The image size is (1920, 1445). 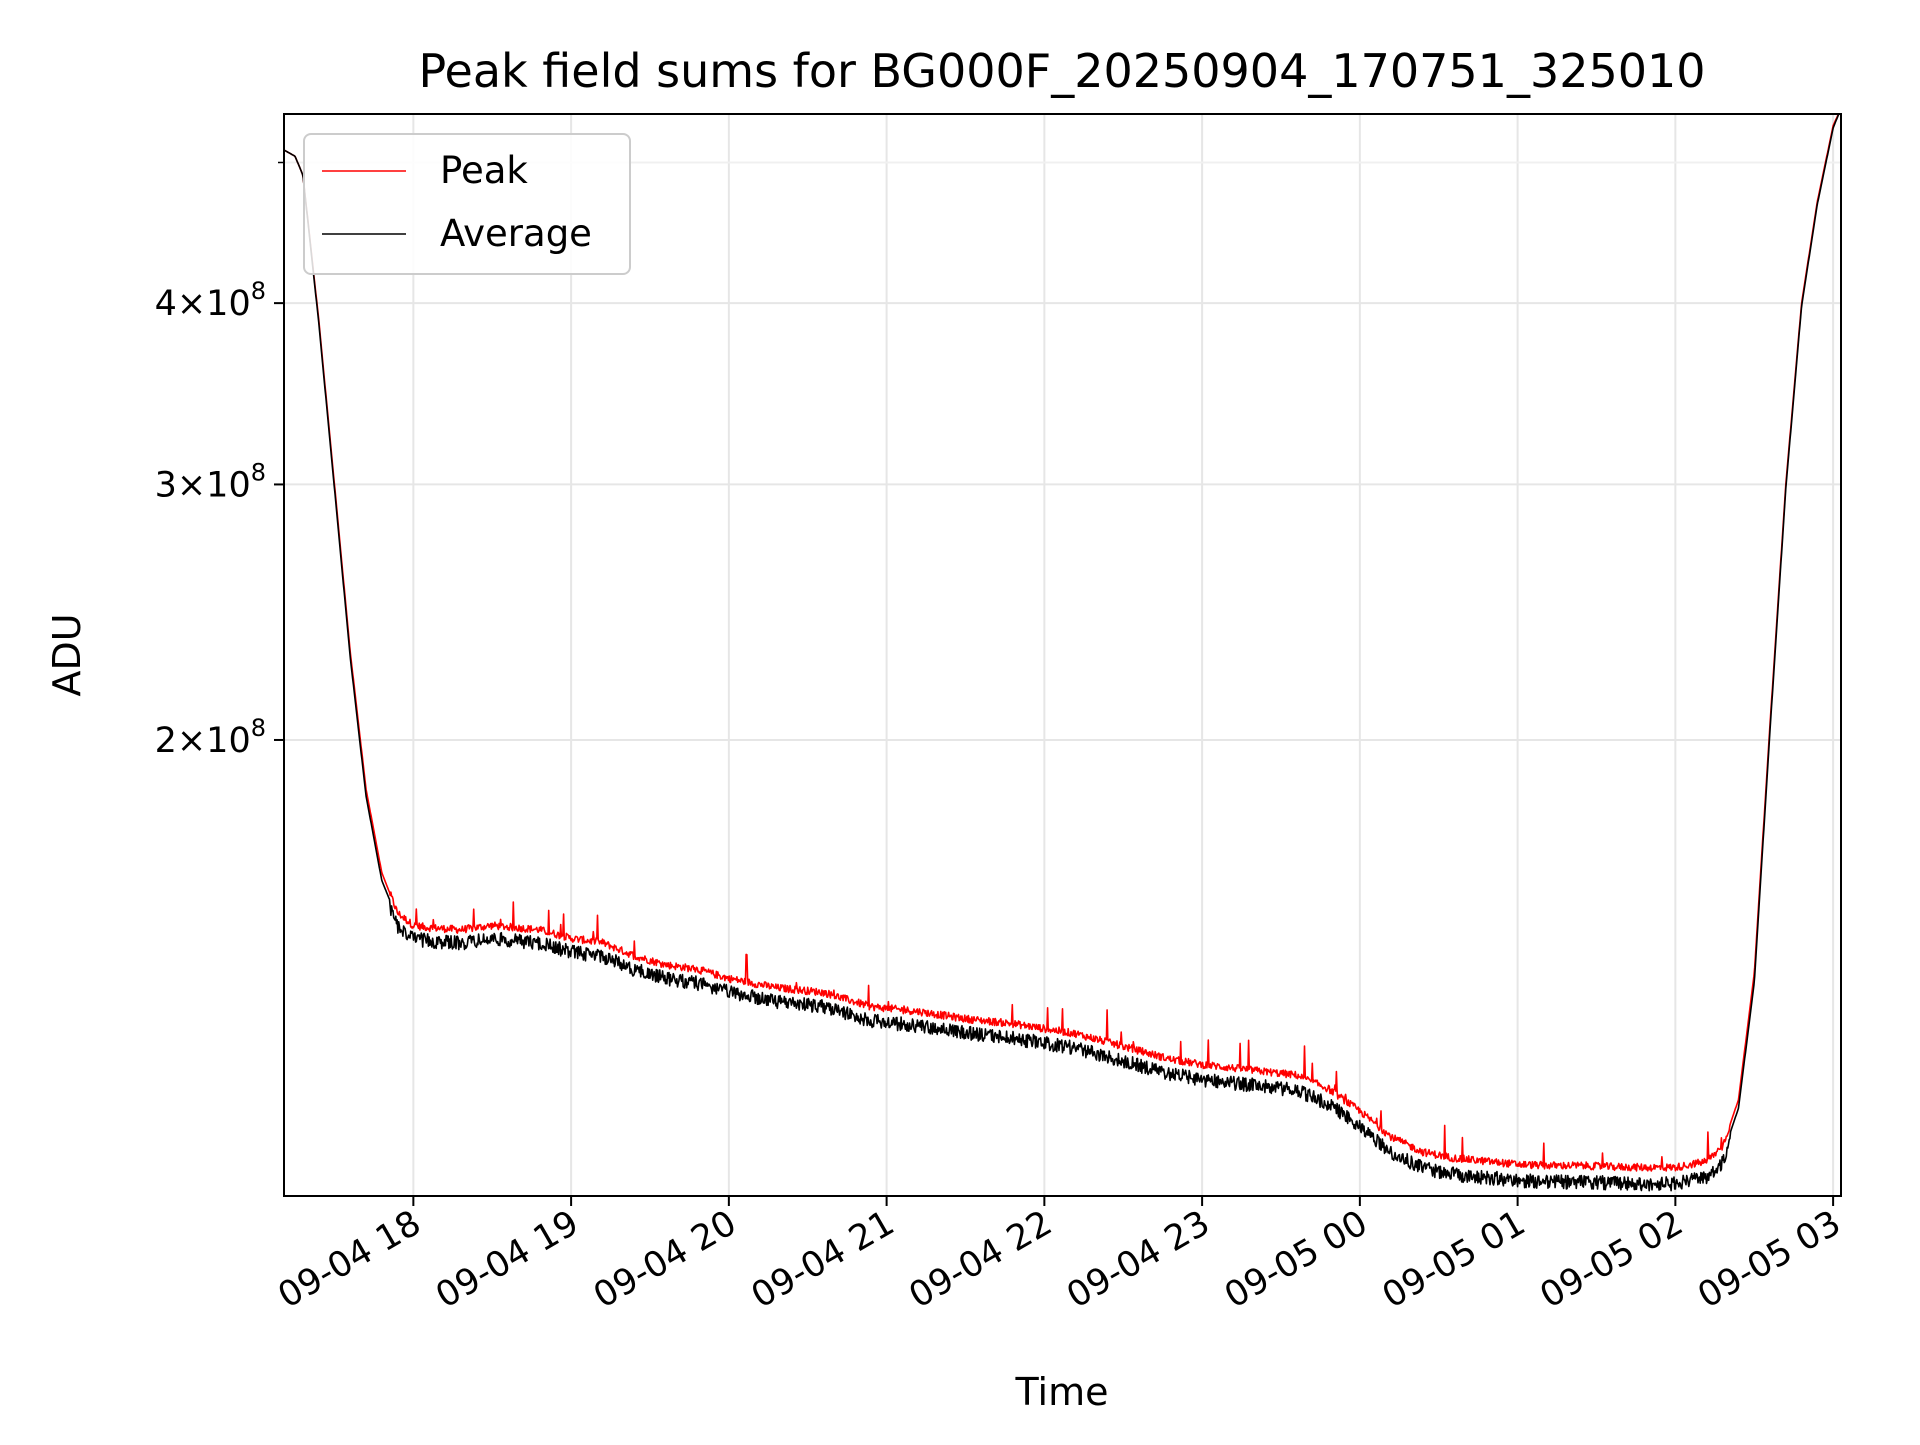 What do you see at coordinates (516, 233) in the screenshot?
I see `legend-label-average: Average` at bounding box center [516, 233].